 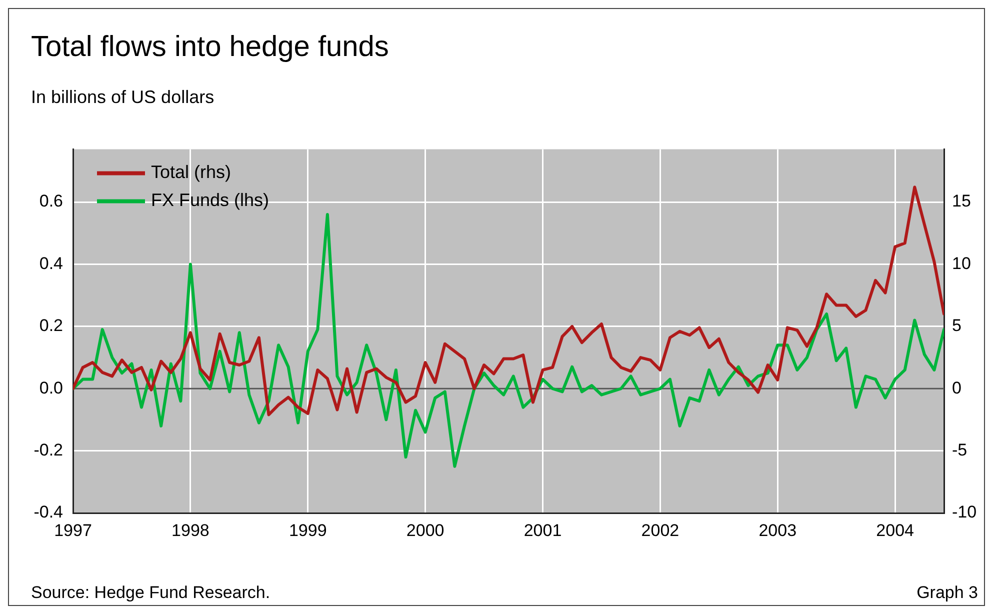 What do you see at coordinates (210, 200) in the screenshot?
I see `legend-label: FX Funds (lhs)` at bounding box center [210, 200].